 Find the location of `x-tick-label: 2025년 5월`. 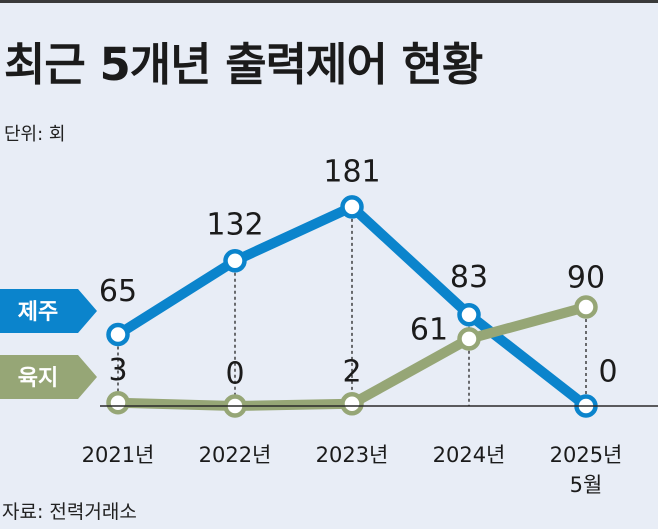

x-tick-label: 2025년 5월 is located at coordinates (586, 470).